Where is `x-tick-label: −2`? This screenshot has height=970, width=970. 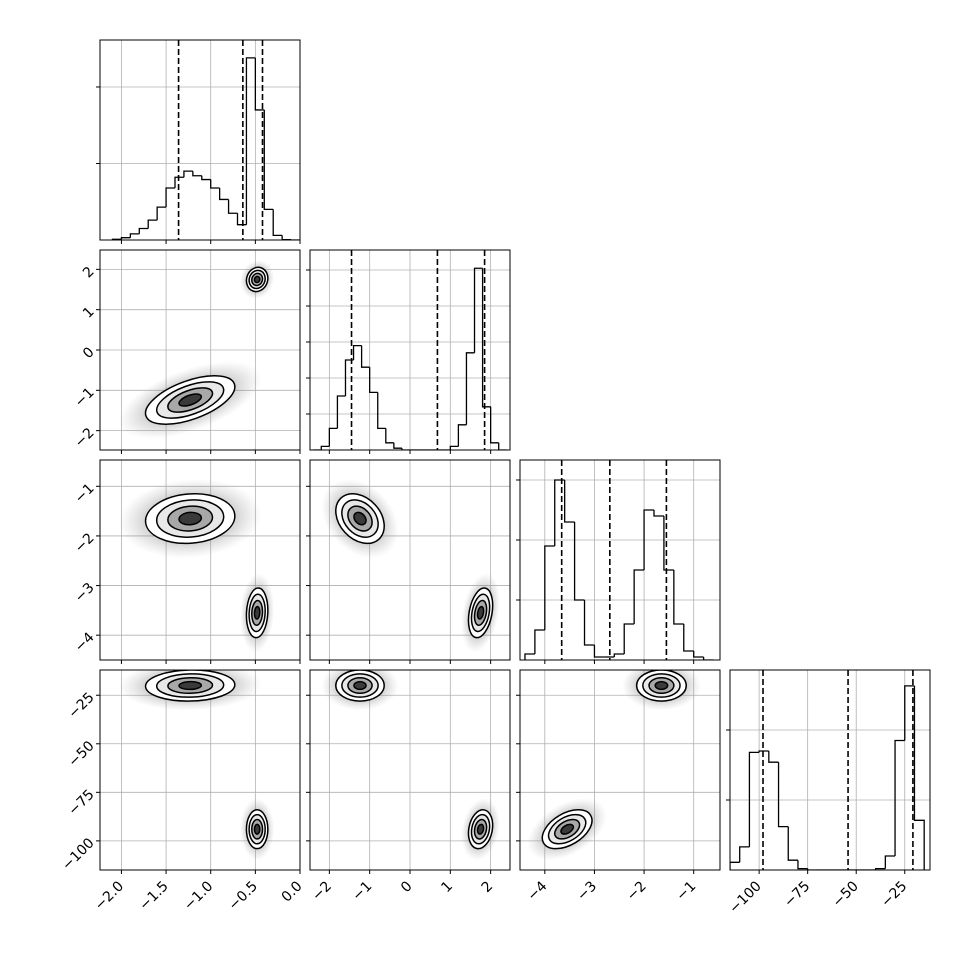 x-tick-label: −2 is located at coordinates (322, 891).